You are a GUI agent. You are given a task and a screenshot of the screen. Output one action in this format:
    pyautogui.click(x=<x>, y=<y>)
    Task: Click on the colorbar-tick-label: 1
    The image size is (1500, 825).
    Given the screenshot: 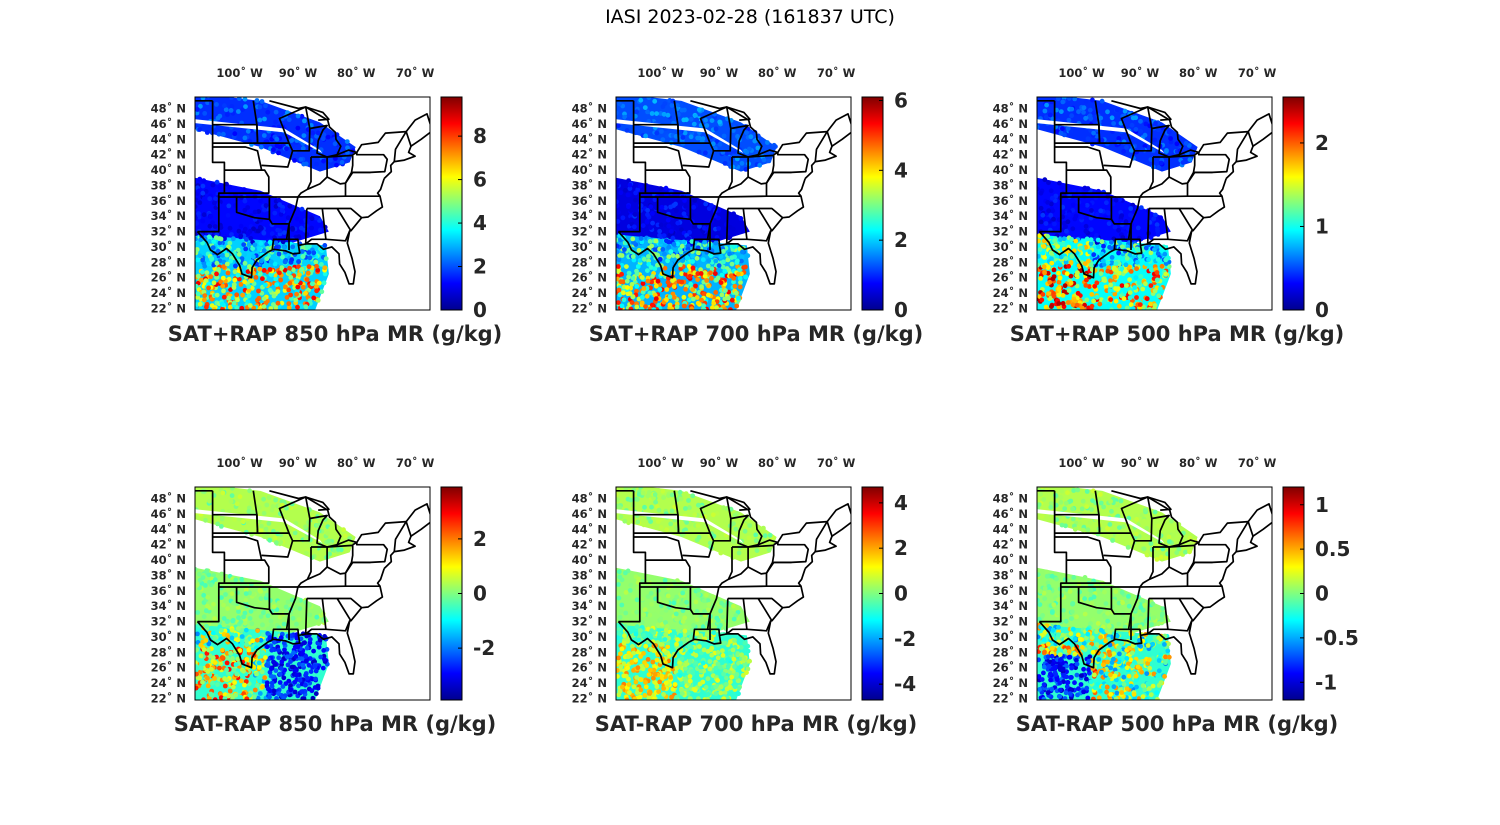 What is the action you would take?
    pyautogui.click(x=1322, y=505)
    